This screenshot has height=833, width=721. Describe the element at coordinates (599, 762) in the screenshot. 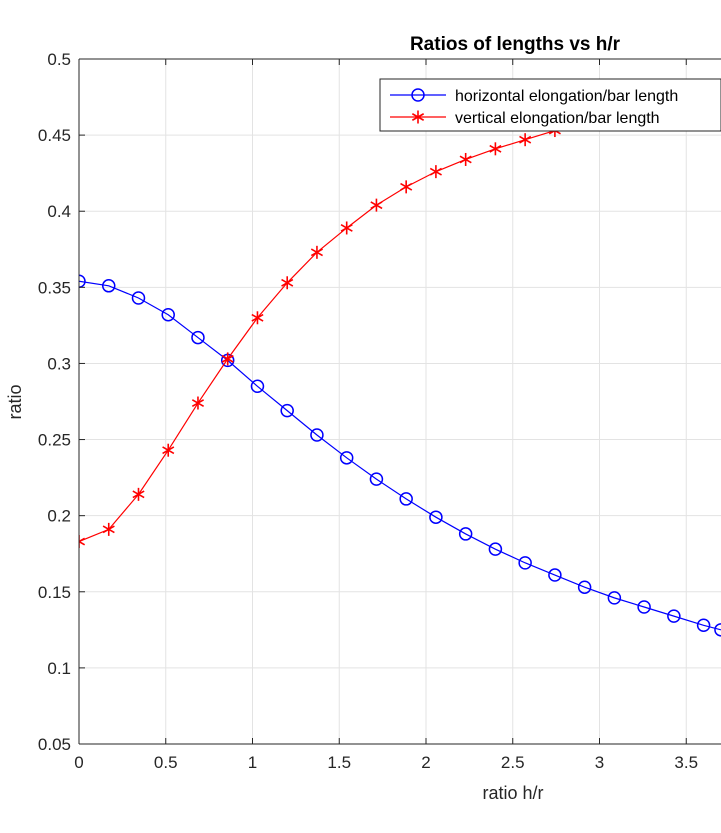

I see `x-tick-label: 3` at that location.